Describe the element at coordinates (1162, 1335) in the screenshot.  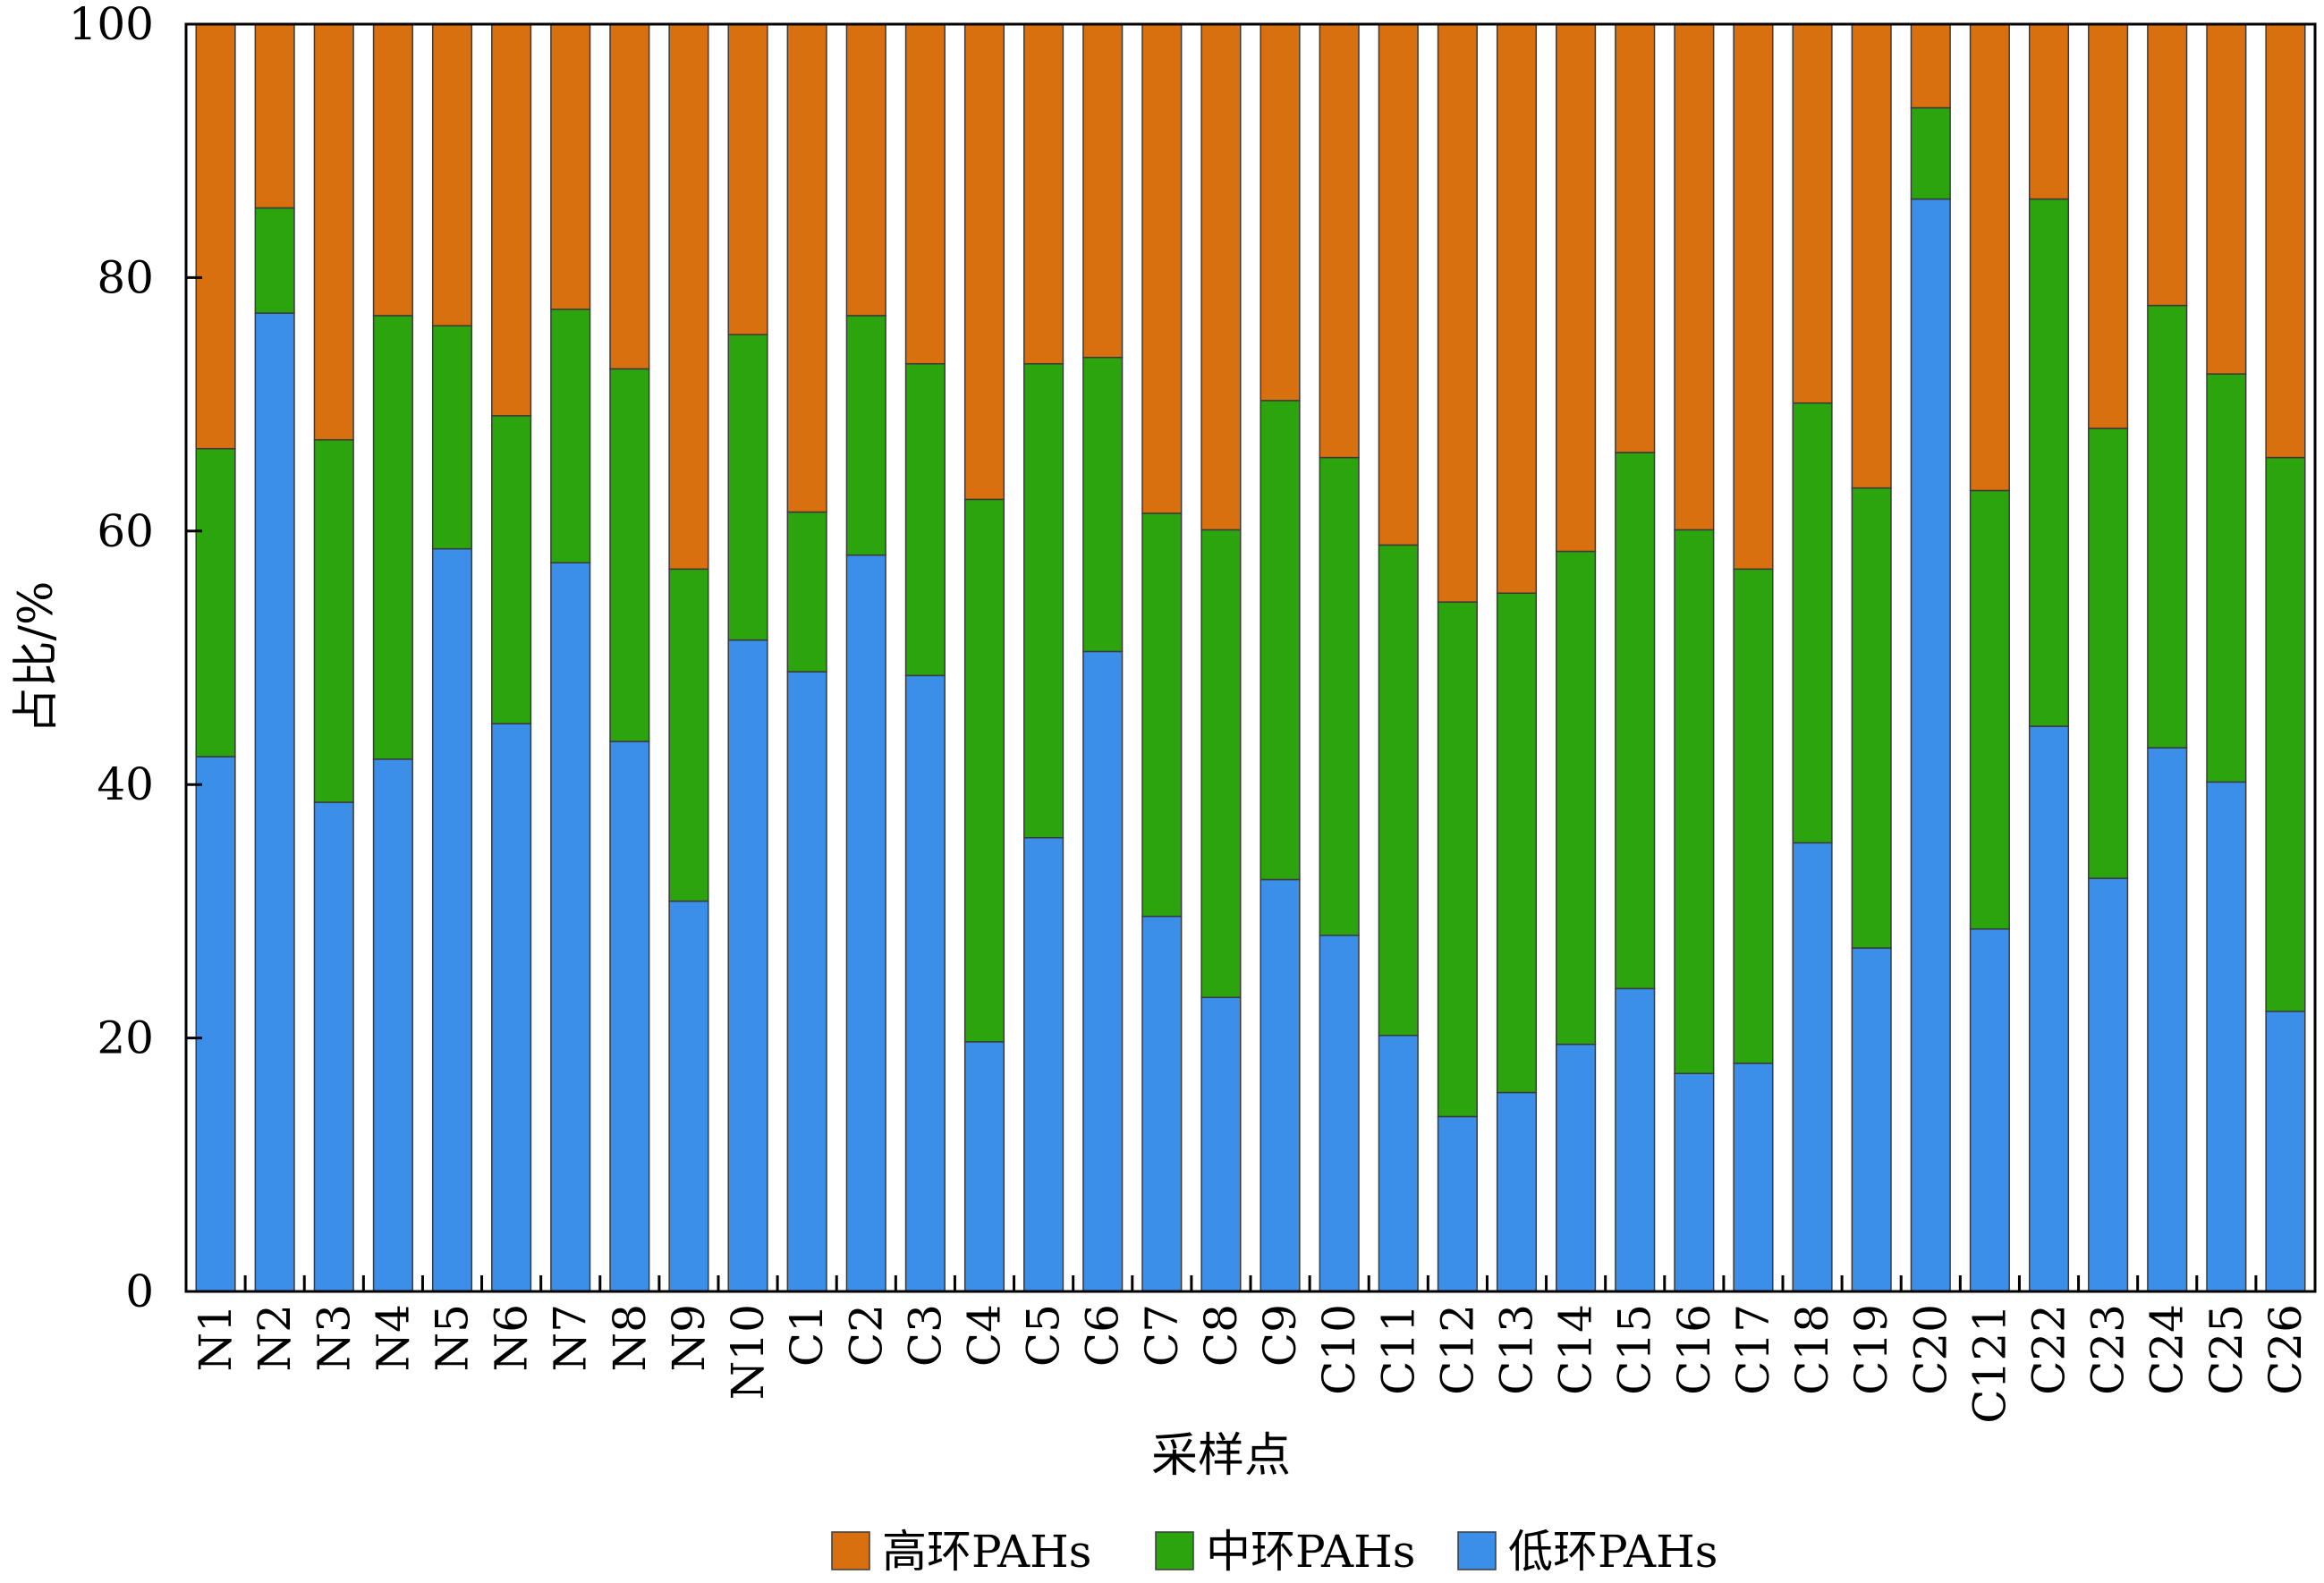
I see `x-tick-label: C7` at that location.